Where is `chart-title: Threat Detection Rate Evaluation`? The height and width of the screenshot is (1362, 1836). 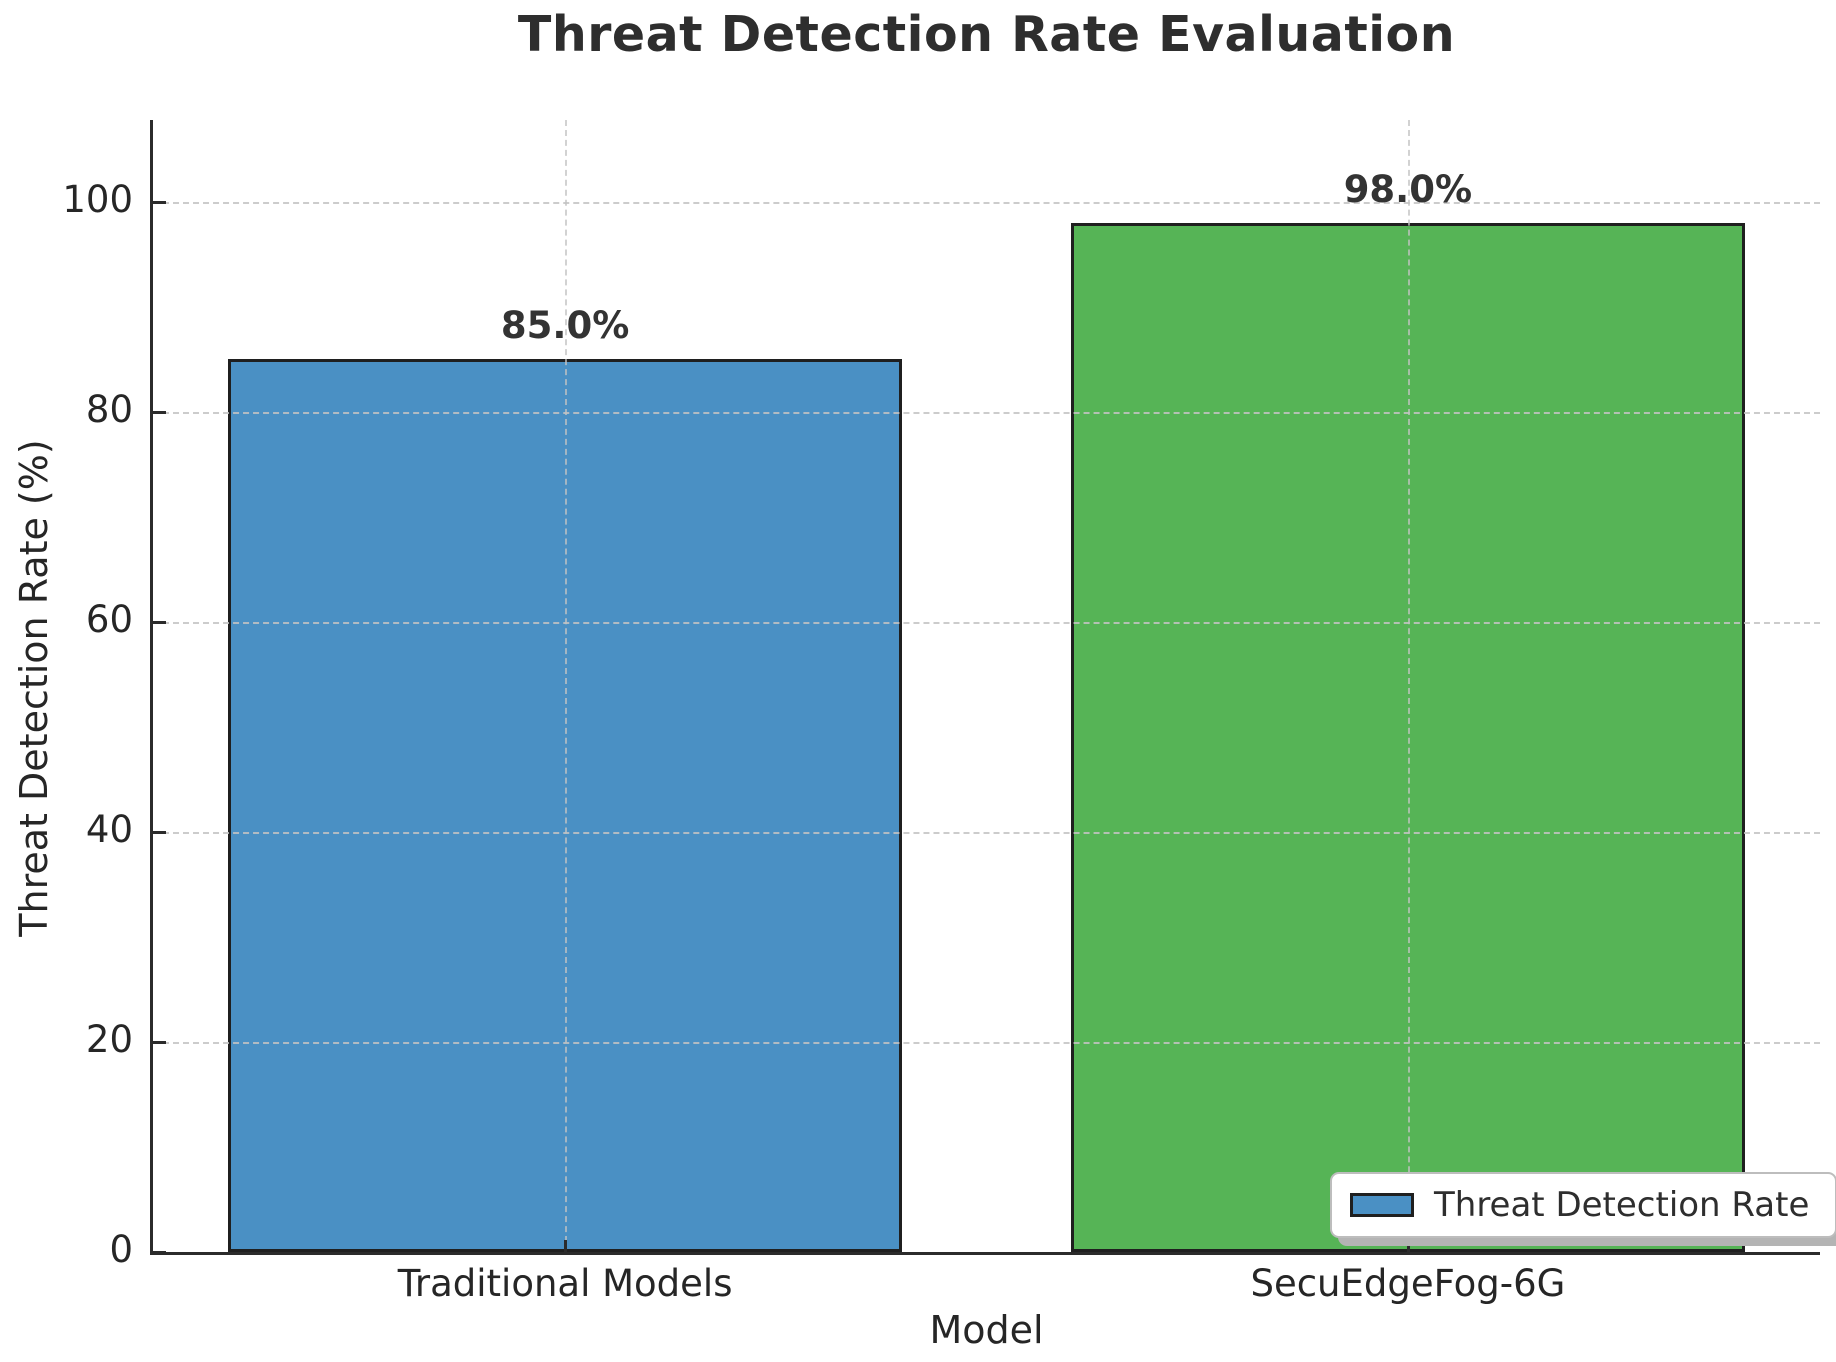
chart-title: Threat Detection Rate Evaluation is located at coordinates (986, 34).